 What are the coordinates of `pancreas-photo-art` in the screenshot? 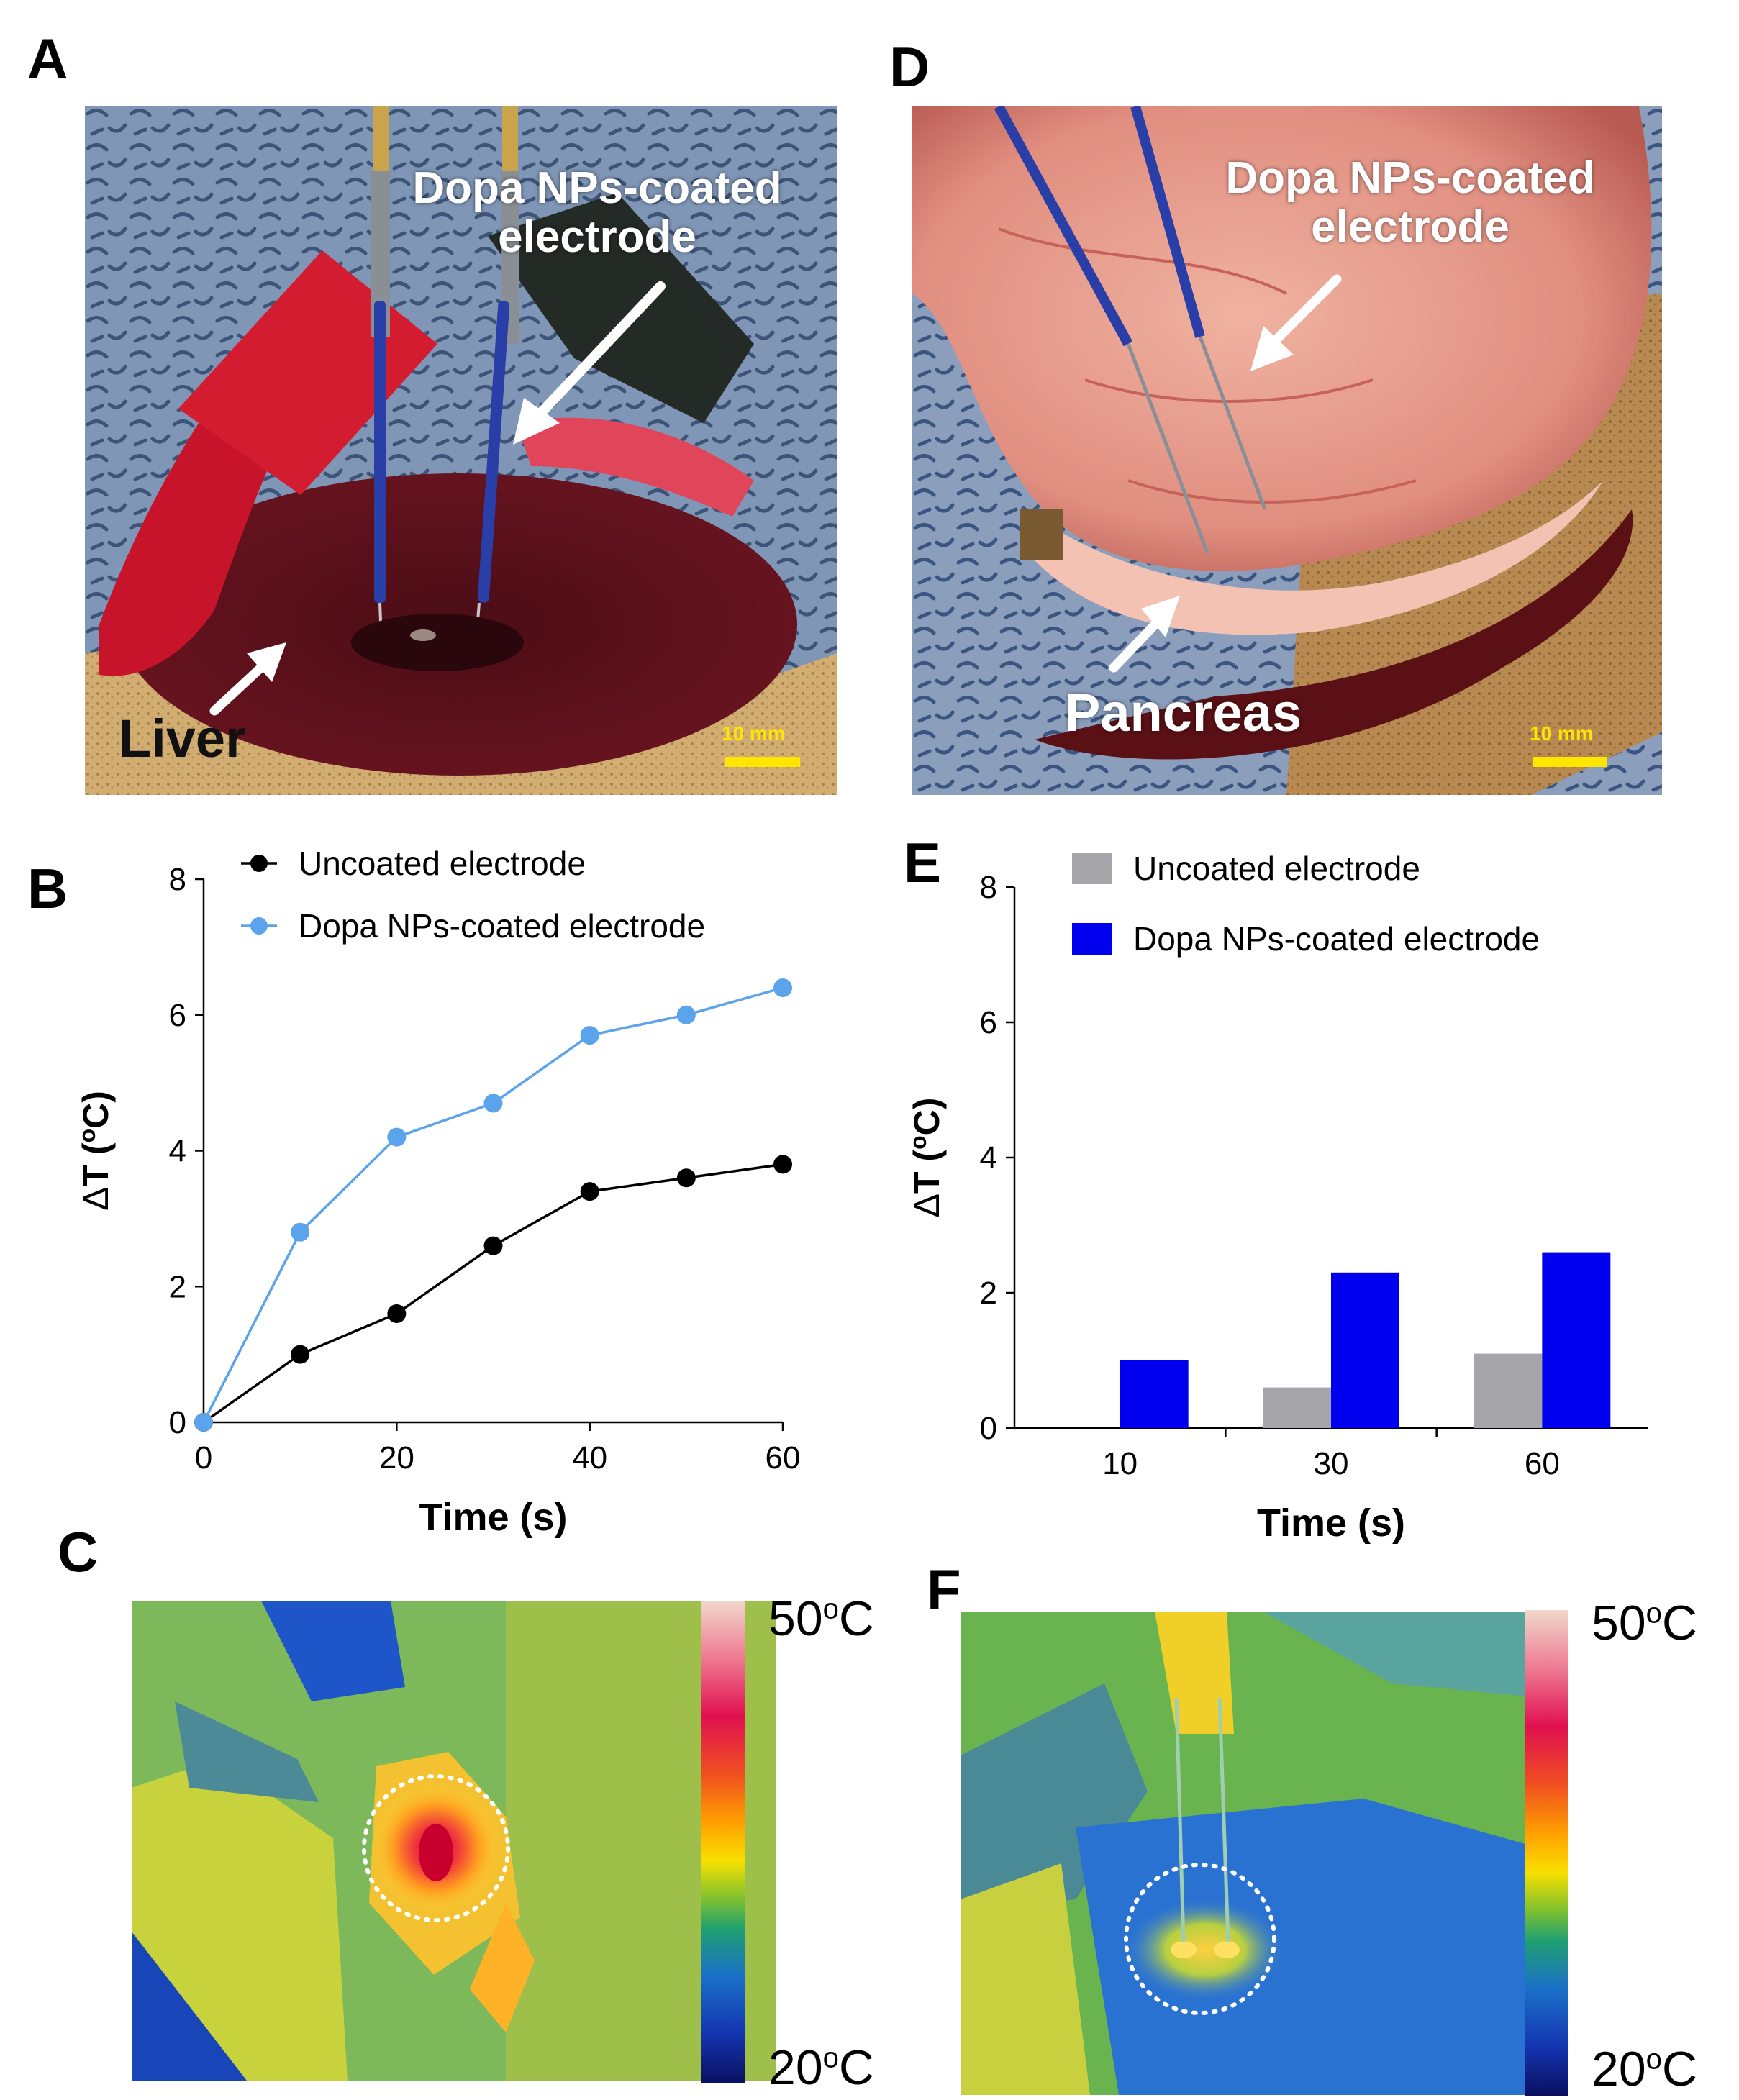 It's located at (1287, 450).